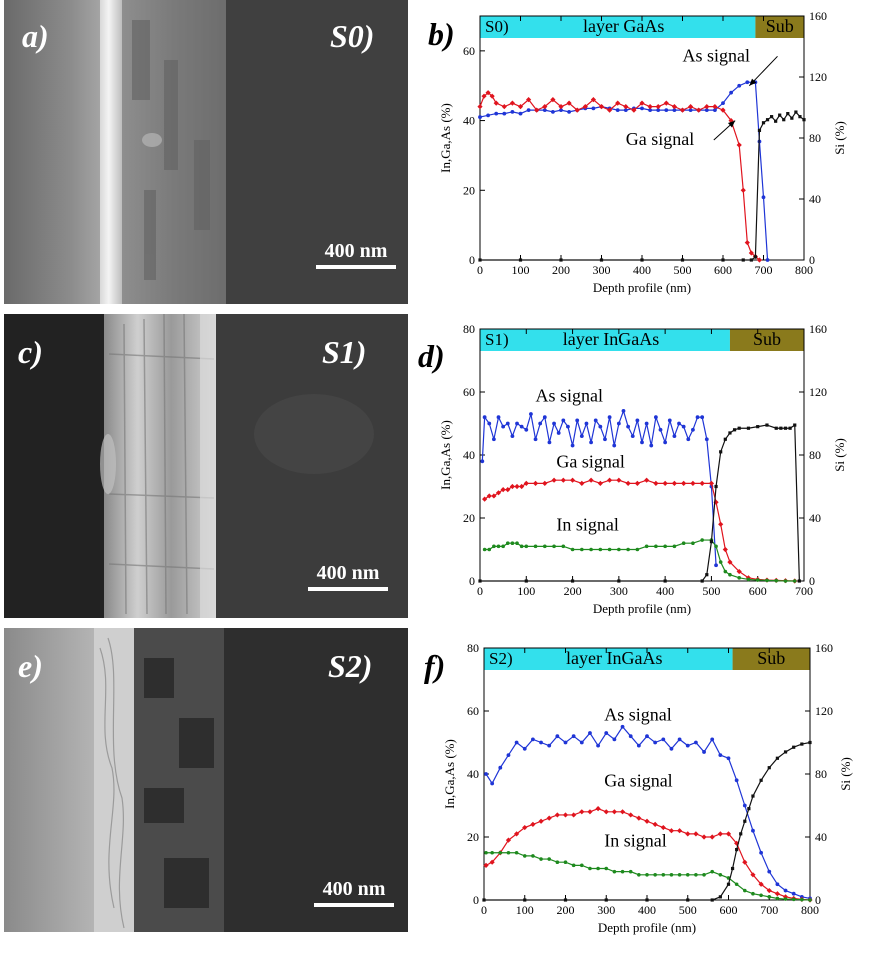  Describe the element at coordinates (206, 152) in the screenshot. I see `sem-image-s0-graphic` at that location.